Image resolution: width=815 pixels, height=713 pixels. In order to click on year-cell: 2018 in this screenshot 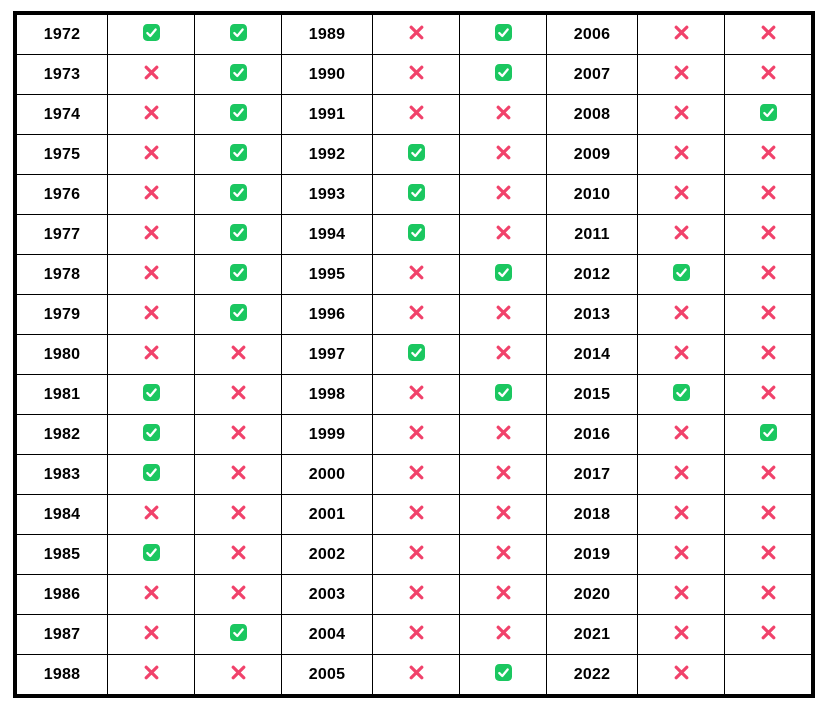, I will do `click(592, 514)`.